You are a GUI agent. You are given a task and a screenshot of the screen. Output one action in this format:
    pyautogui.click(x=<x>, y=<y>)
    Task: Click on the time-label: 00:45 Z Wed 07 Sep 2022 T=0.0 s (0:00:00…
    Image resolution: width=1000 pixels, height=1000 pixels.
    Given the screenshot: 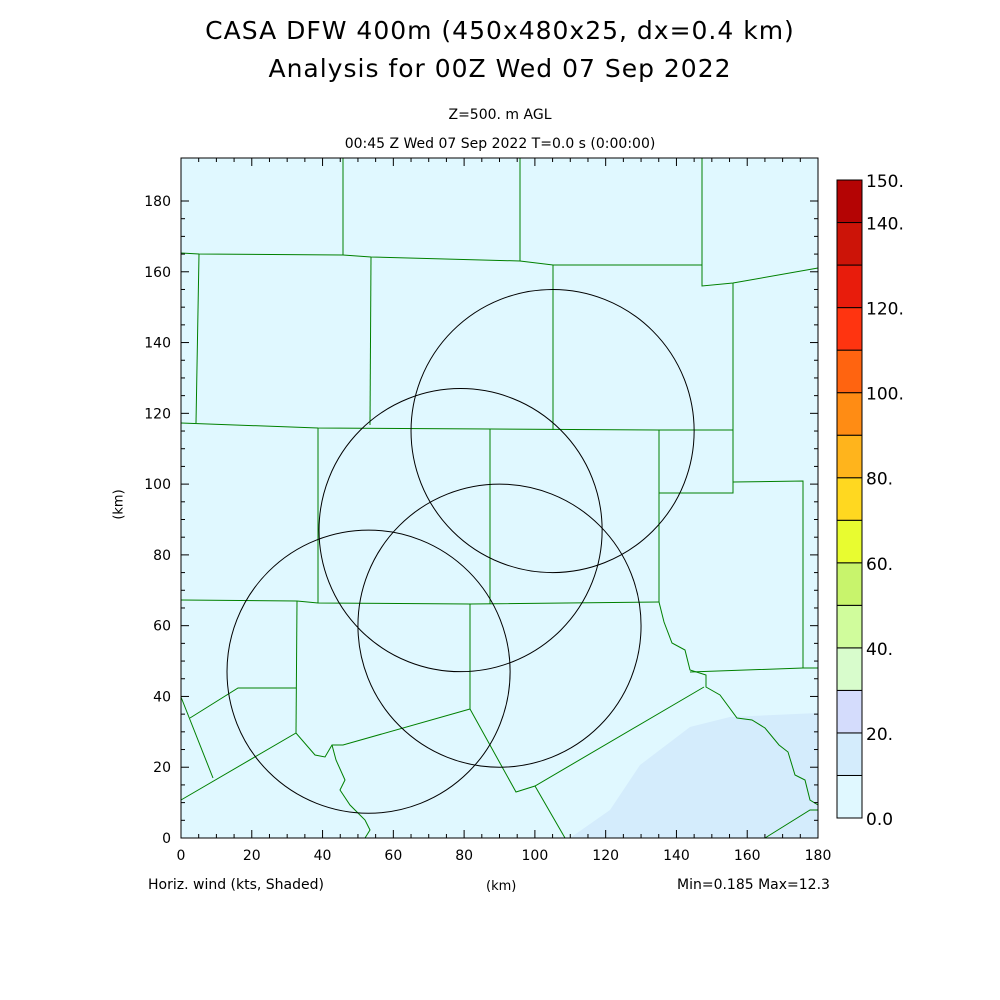 What is the action you would take?
    pyautogui.click(x=500, y=144)
    